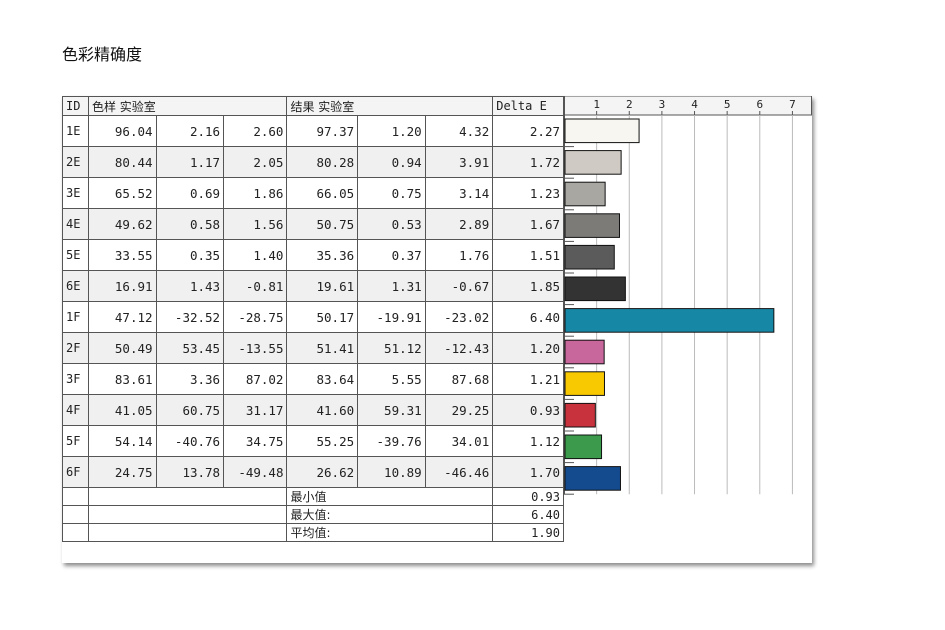  What do you see at coordinates (322, 472) in the screenshot?
I see `result-lab-value: 26.62` at bounding box center [322, 472].